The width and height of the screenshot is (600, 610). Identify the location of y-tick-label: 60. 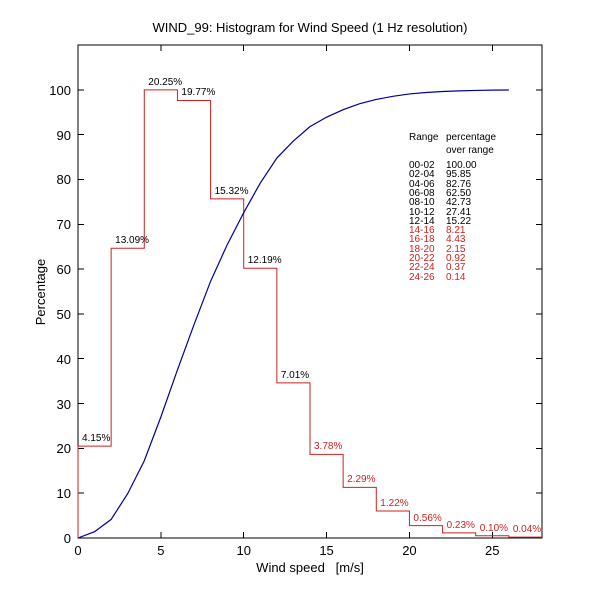
(63, 270).